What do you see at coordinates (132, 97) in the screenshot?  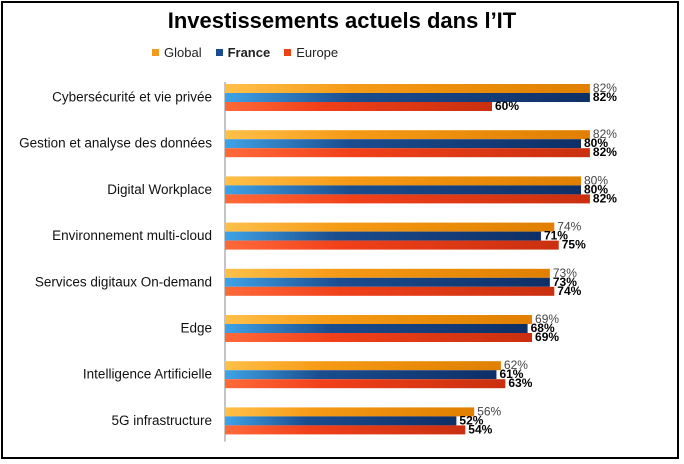 I see `category-label: Cybersécurité et vie privée` at bounding box center [132, 97].